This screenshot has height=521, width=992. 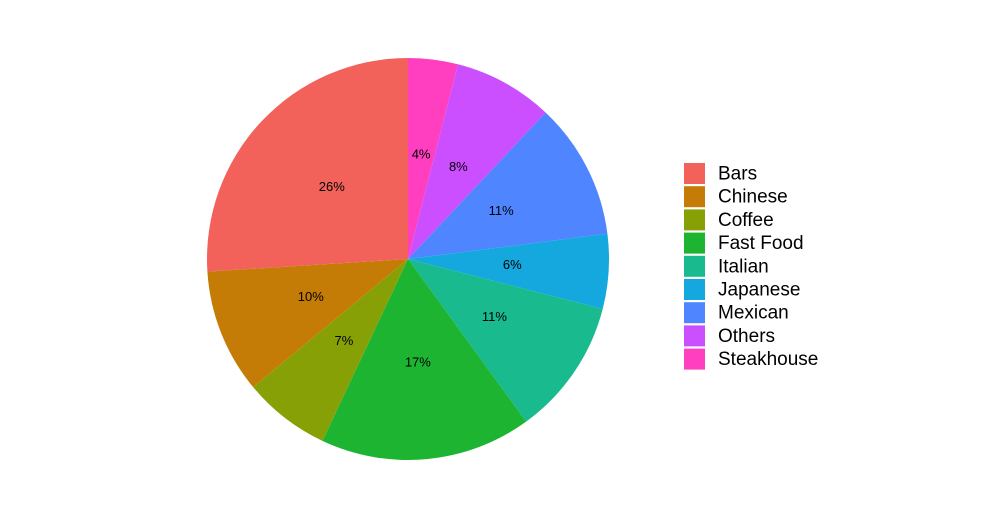 I want to click on pie-slice-coffee, so click(x=330, y=350).